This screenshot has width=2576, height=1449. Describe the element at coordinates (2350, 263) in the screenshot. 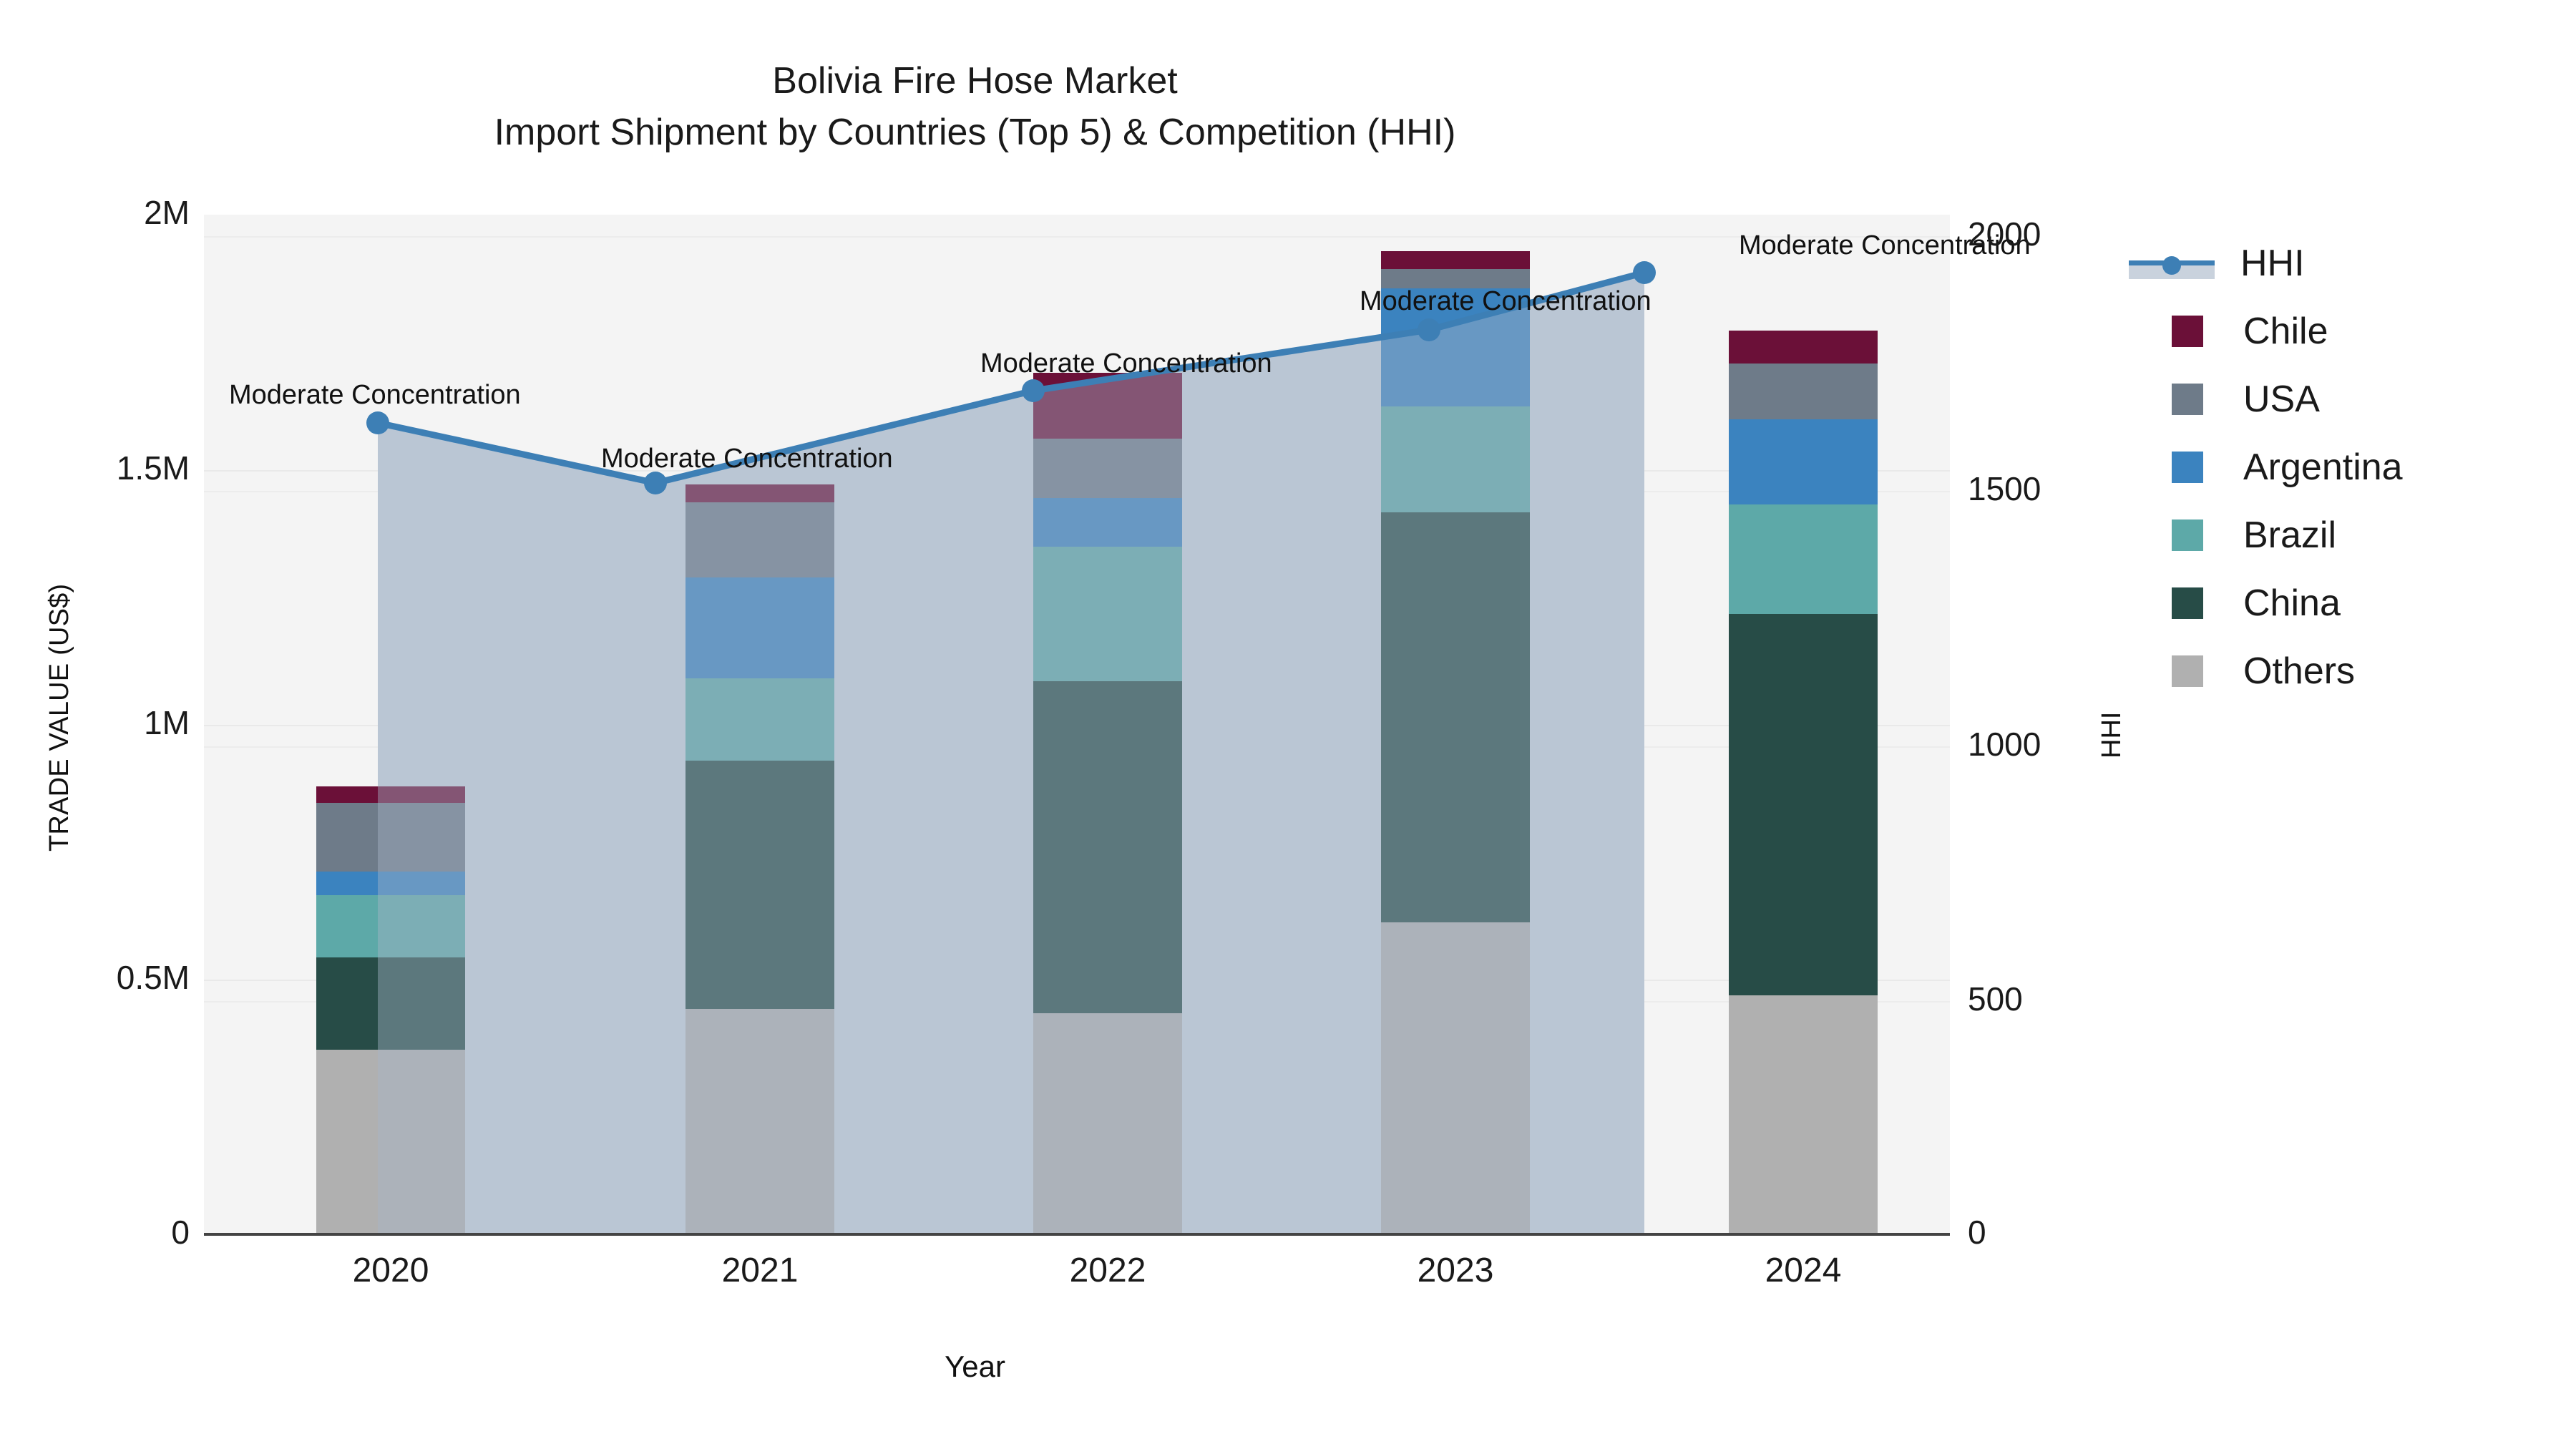

I see `legend-item-hhi: HHI` at that location.